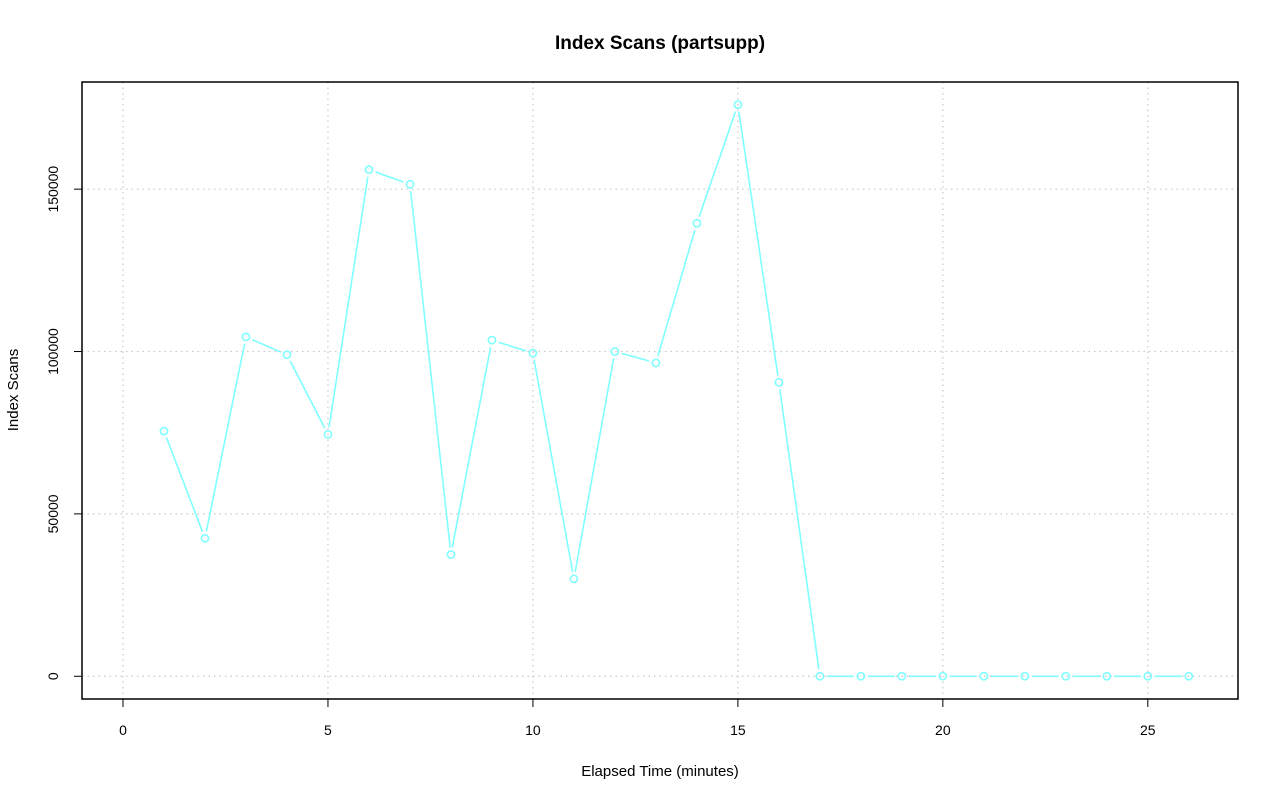 Image resolution: width=1280 pixels, height=801 pixels. I want to click on y-tick-label: 0, so click(53, 676).